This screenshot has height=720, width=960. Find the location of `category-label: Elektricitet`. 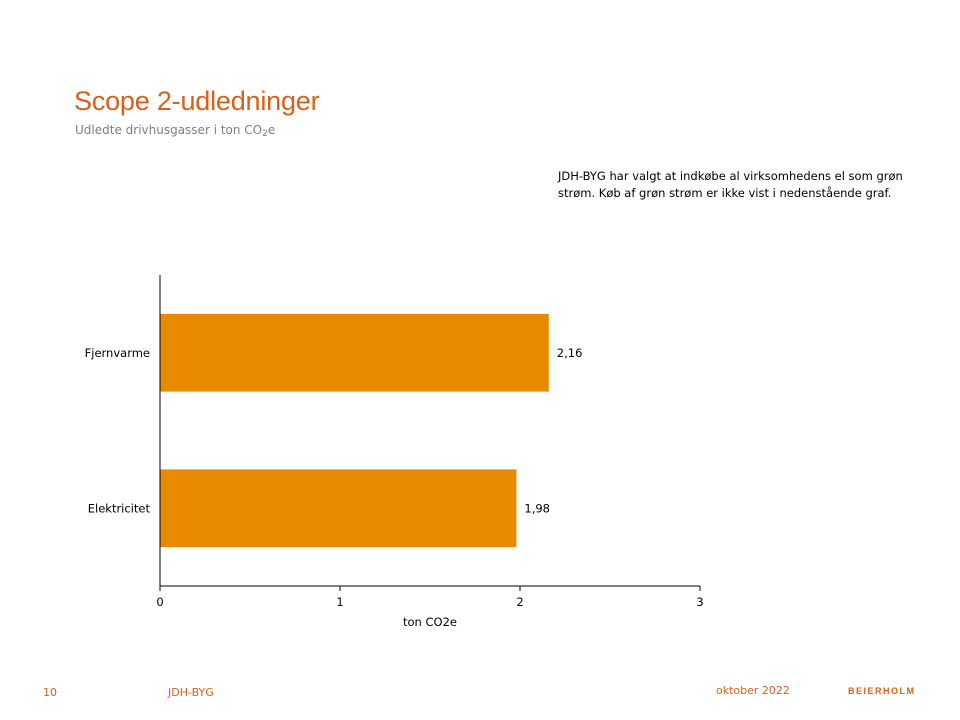

category-label: Elektricitet is located at coordinates (119, 508).